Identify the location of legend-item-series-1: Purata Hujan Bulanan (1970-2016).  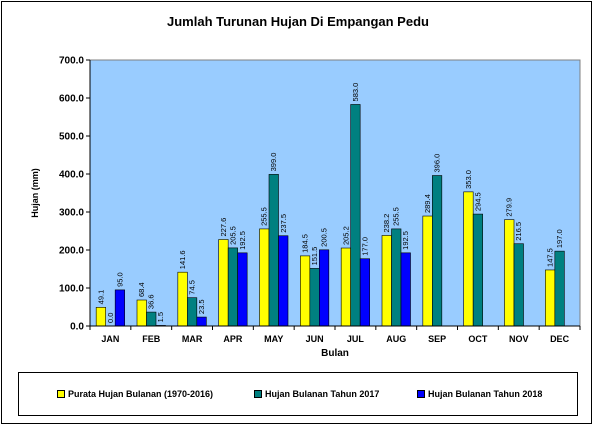
(135, 394).